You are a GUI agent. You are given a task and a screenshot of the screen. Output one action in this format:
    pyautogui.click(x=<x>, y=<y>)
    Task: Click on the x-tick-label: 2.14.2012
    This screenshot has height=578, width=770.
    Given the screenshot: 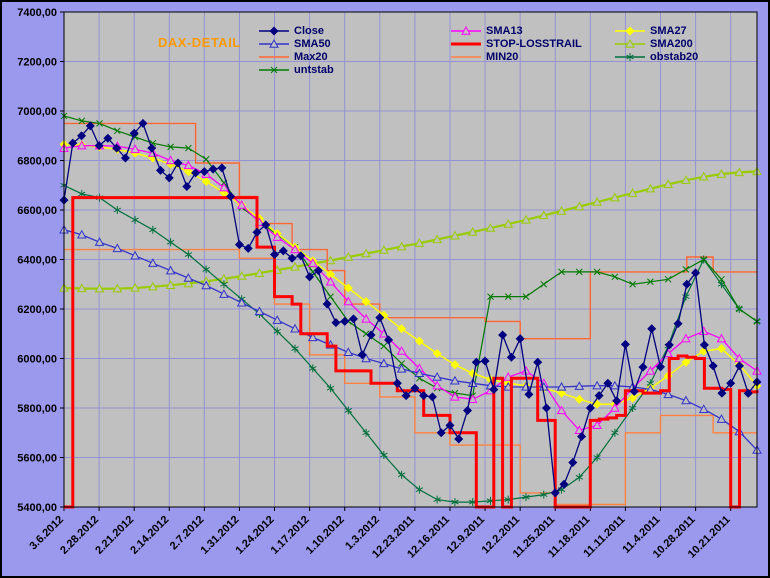 What is the action you would take?
    pyautogui.click(x=149, y=535)
    